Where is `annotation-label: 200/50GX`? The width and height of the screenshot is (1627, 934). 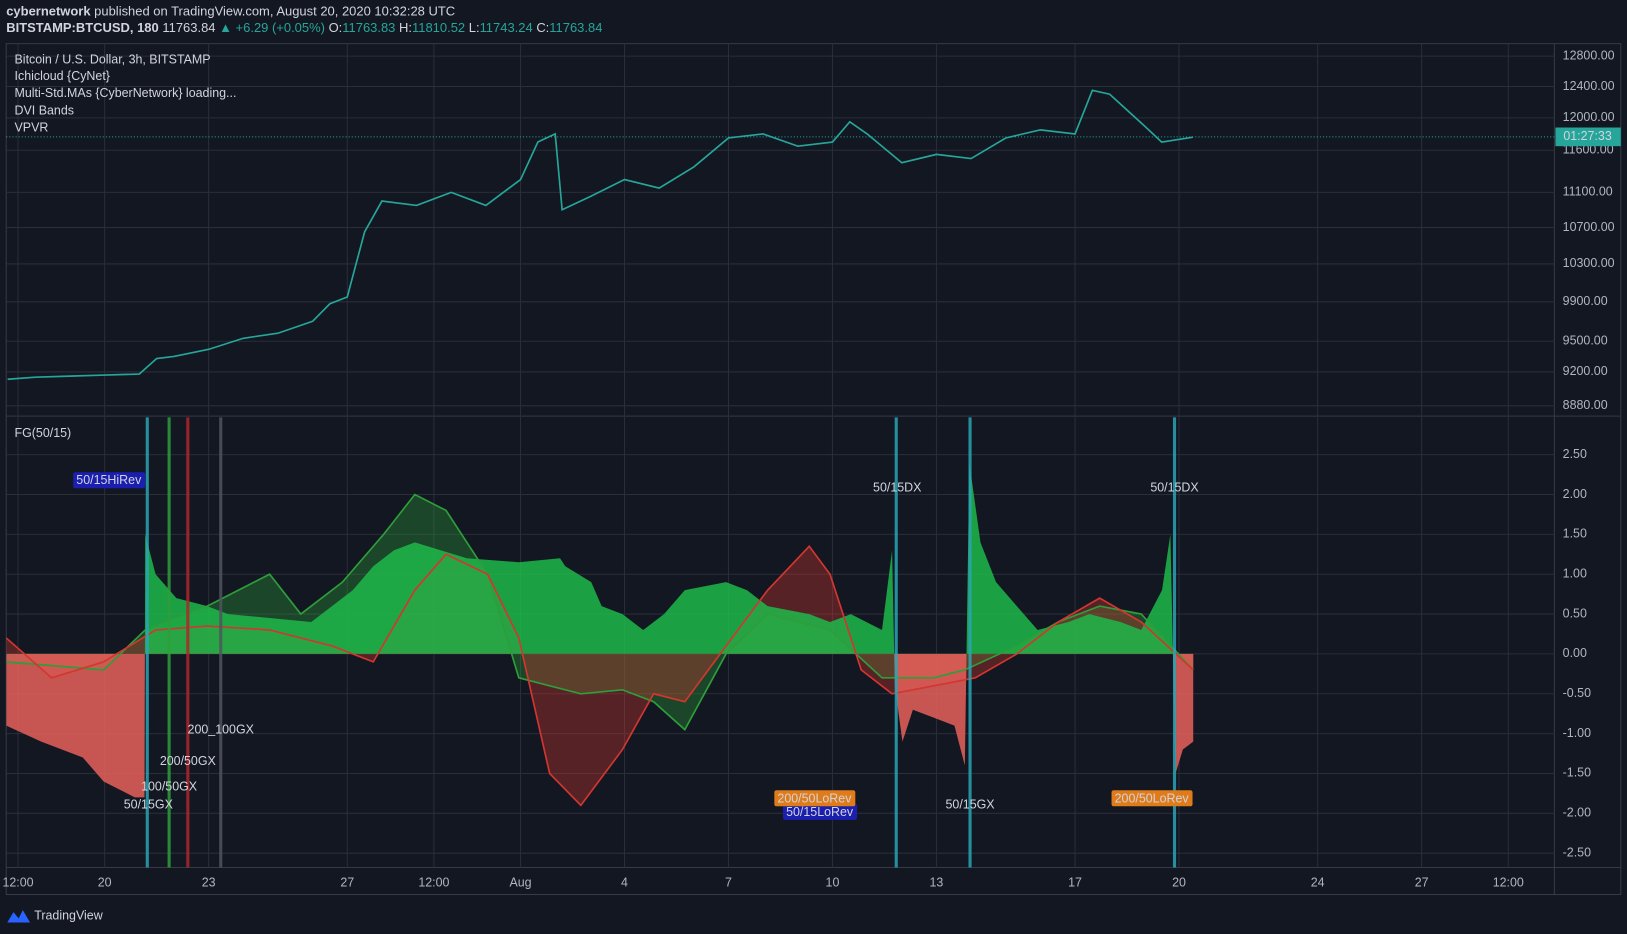
annotation-label: 200/50GX is located at coordinates (188, 761).